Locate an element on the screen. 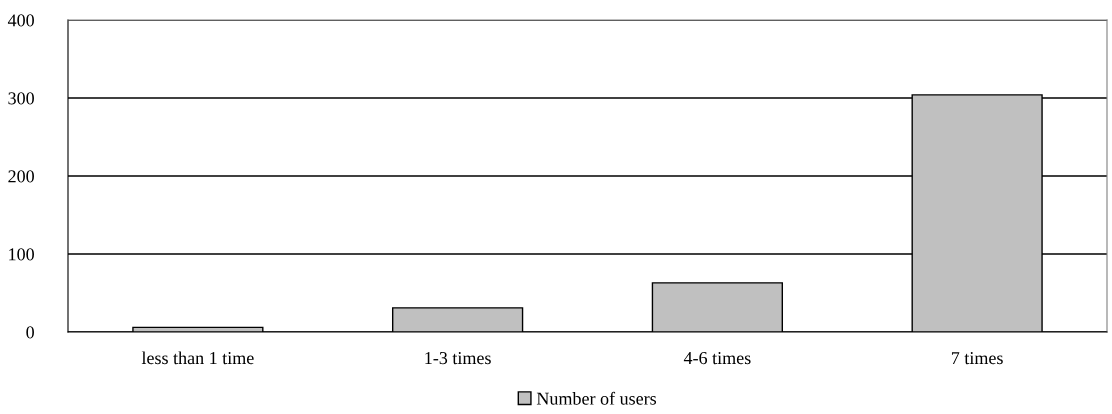 The image size is (1112, 414). x-tick-label: 7 times is located at coordinates (977, 358).